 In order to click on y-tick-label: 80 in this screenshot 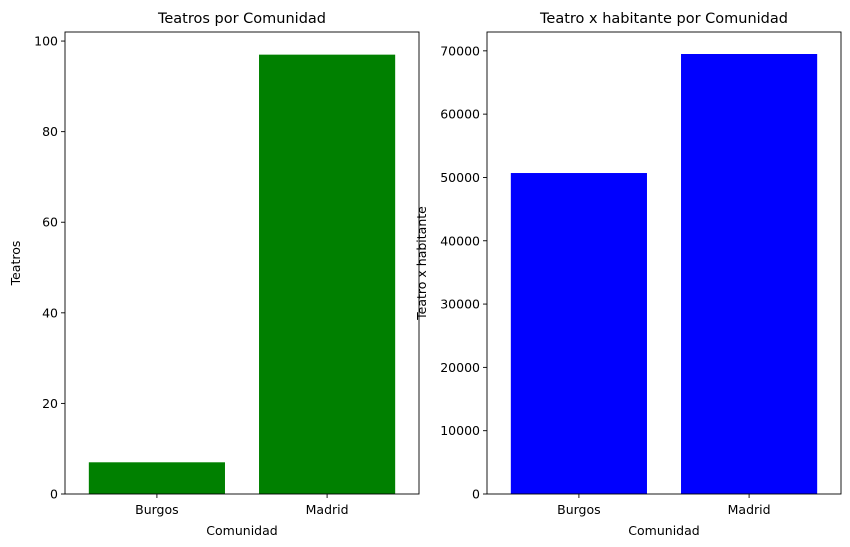, I will do `click(50, 131)`.